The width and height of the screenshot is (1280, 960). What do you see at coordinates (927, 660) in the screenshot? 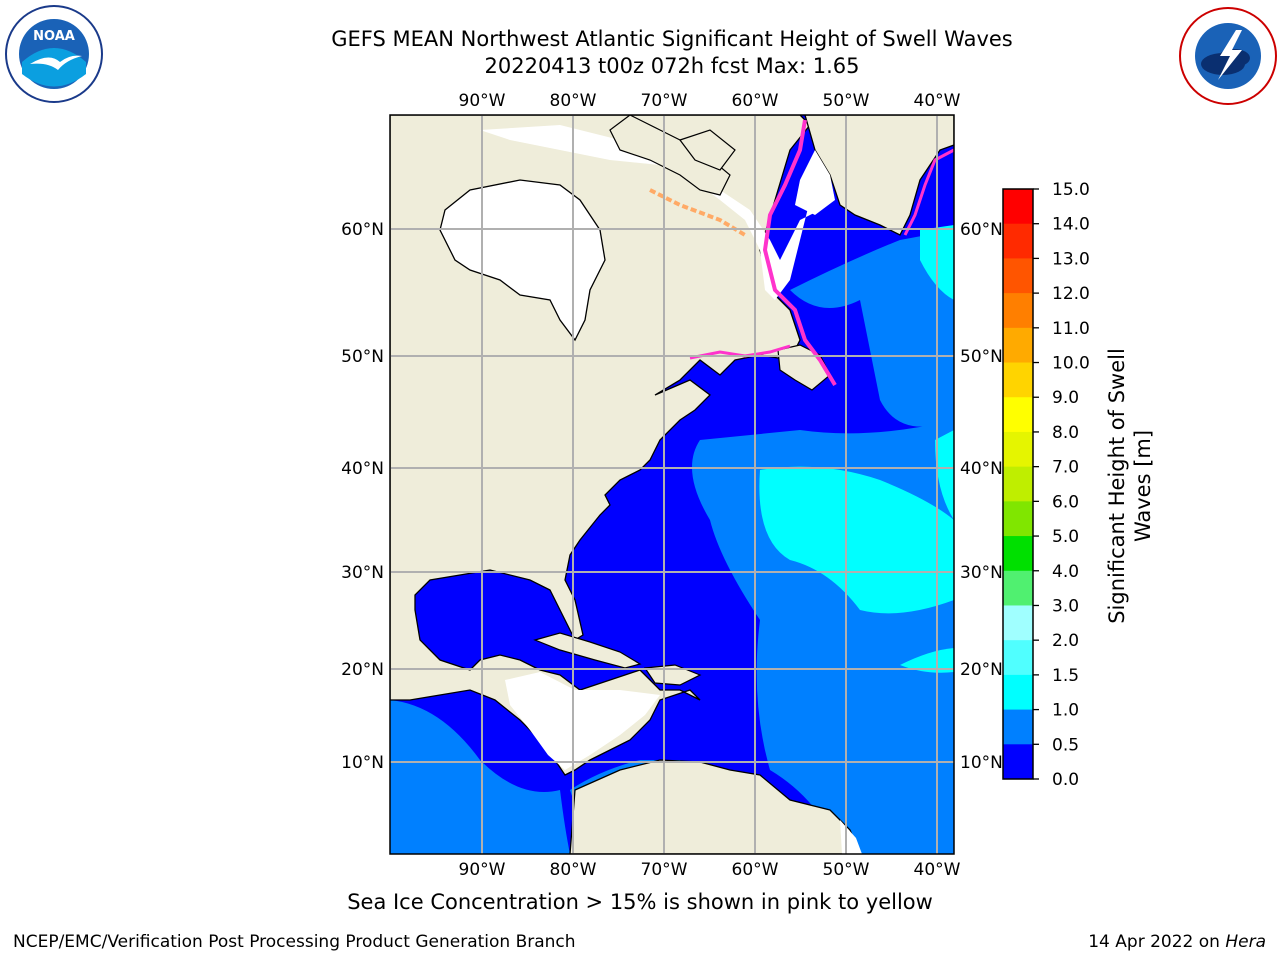
I see `swell-1.0-1.5-south` at bounding box center [927, 660].